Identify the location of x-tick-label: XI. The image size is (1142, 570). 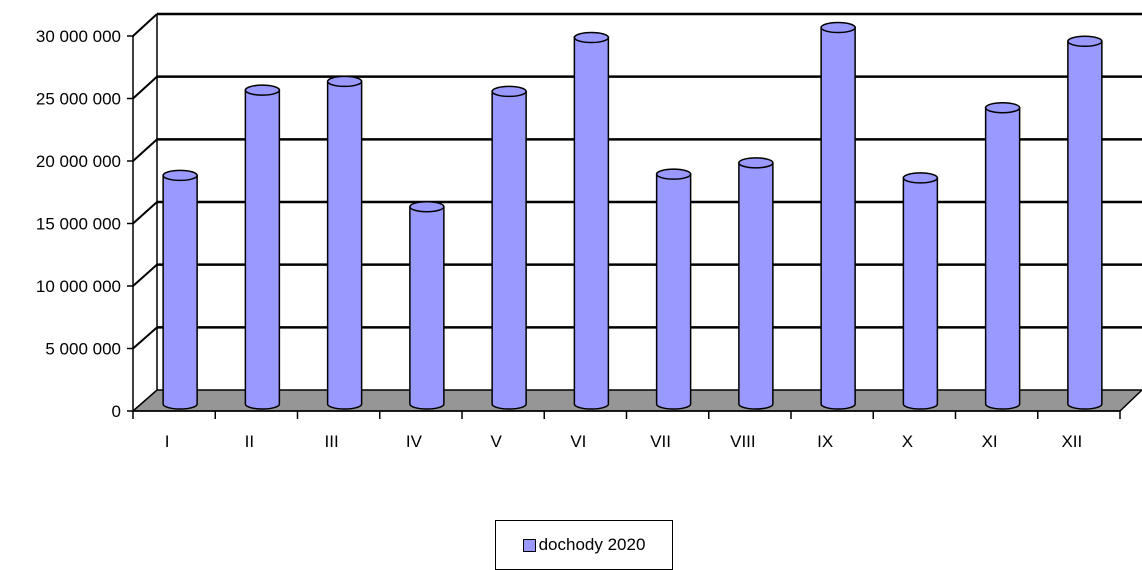
(990, 441).